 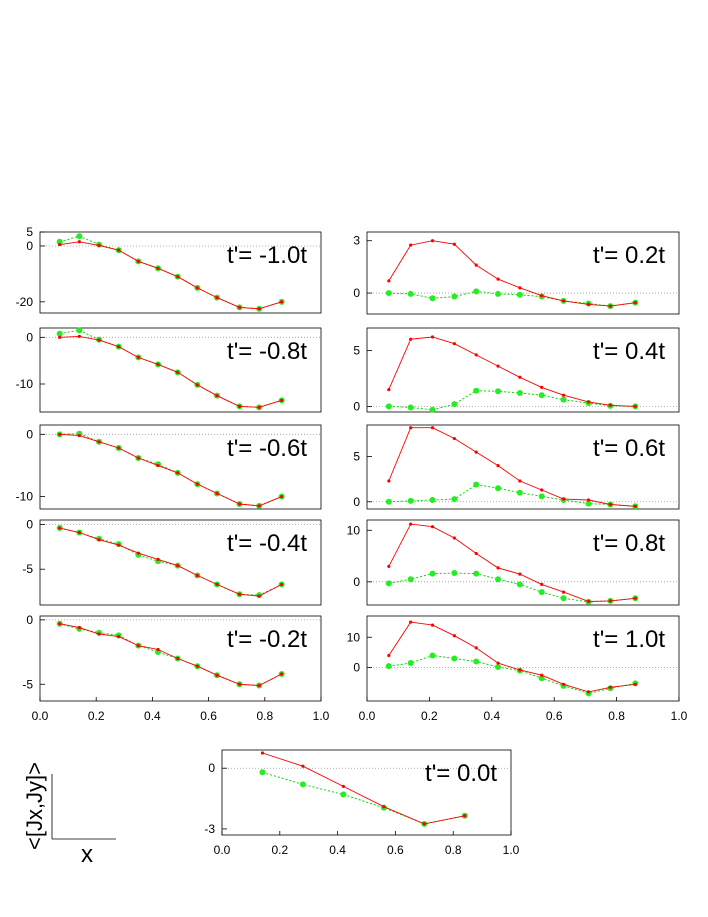 I want to click on x-tick-label: 0.0, so click(x=367, y=716).